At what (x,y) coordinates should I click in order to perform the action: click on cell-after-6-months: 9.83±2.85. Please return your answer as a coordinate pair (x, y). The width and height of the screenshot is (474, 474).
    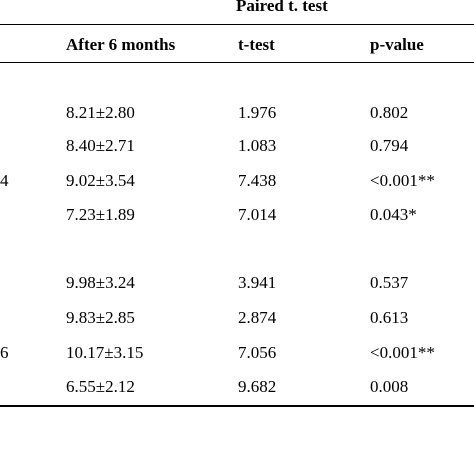
    Looking at the image, I should click on (100, 317).